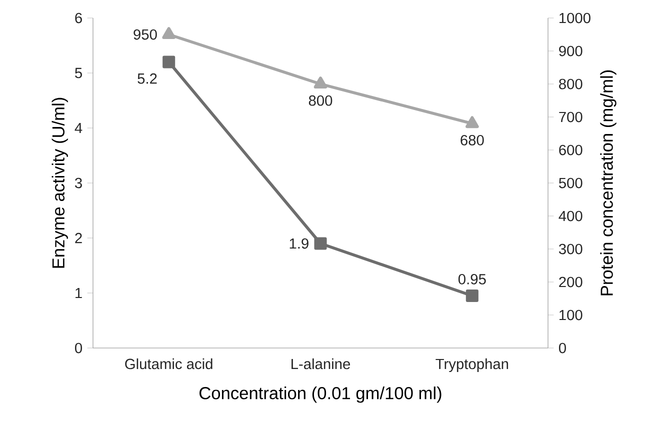  Describe the element at coordinates (320, 100) in the screenshot. I see `data-label: 800` at that location.